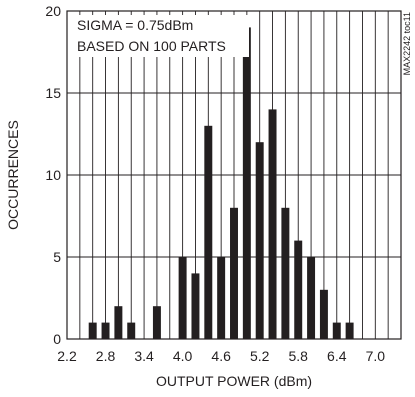 This screenshot has width=415, height=397. I want to click on y-tick-label: 15, so click(53, 93).